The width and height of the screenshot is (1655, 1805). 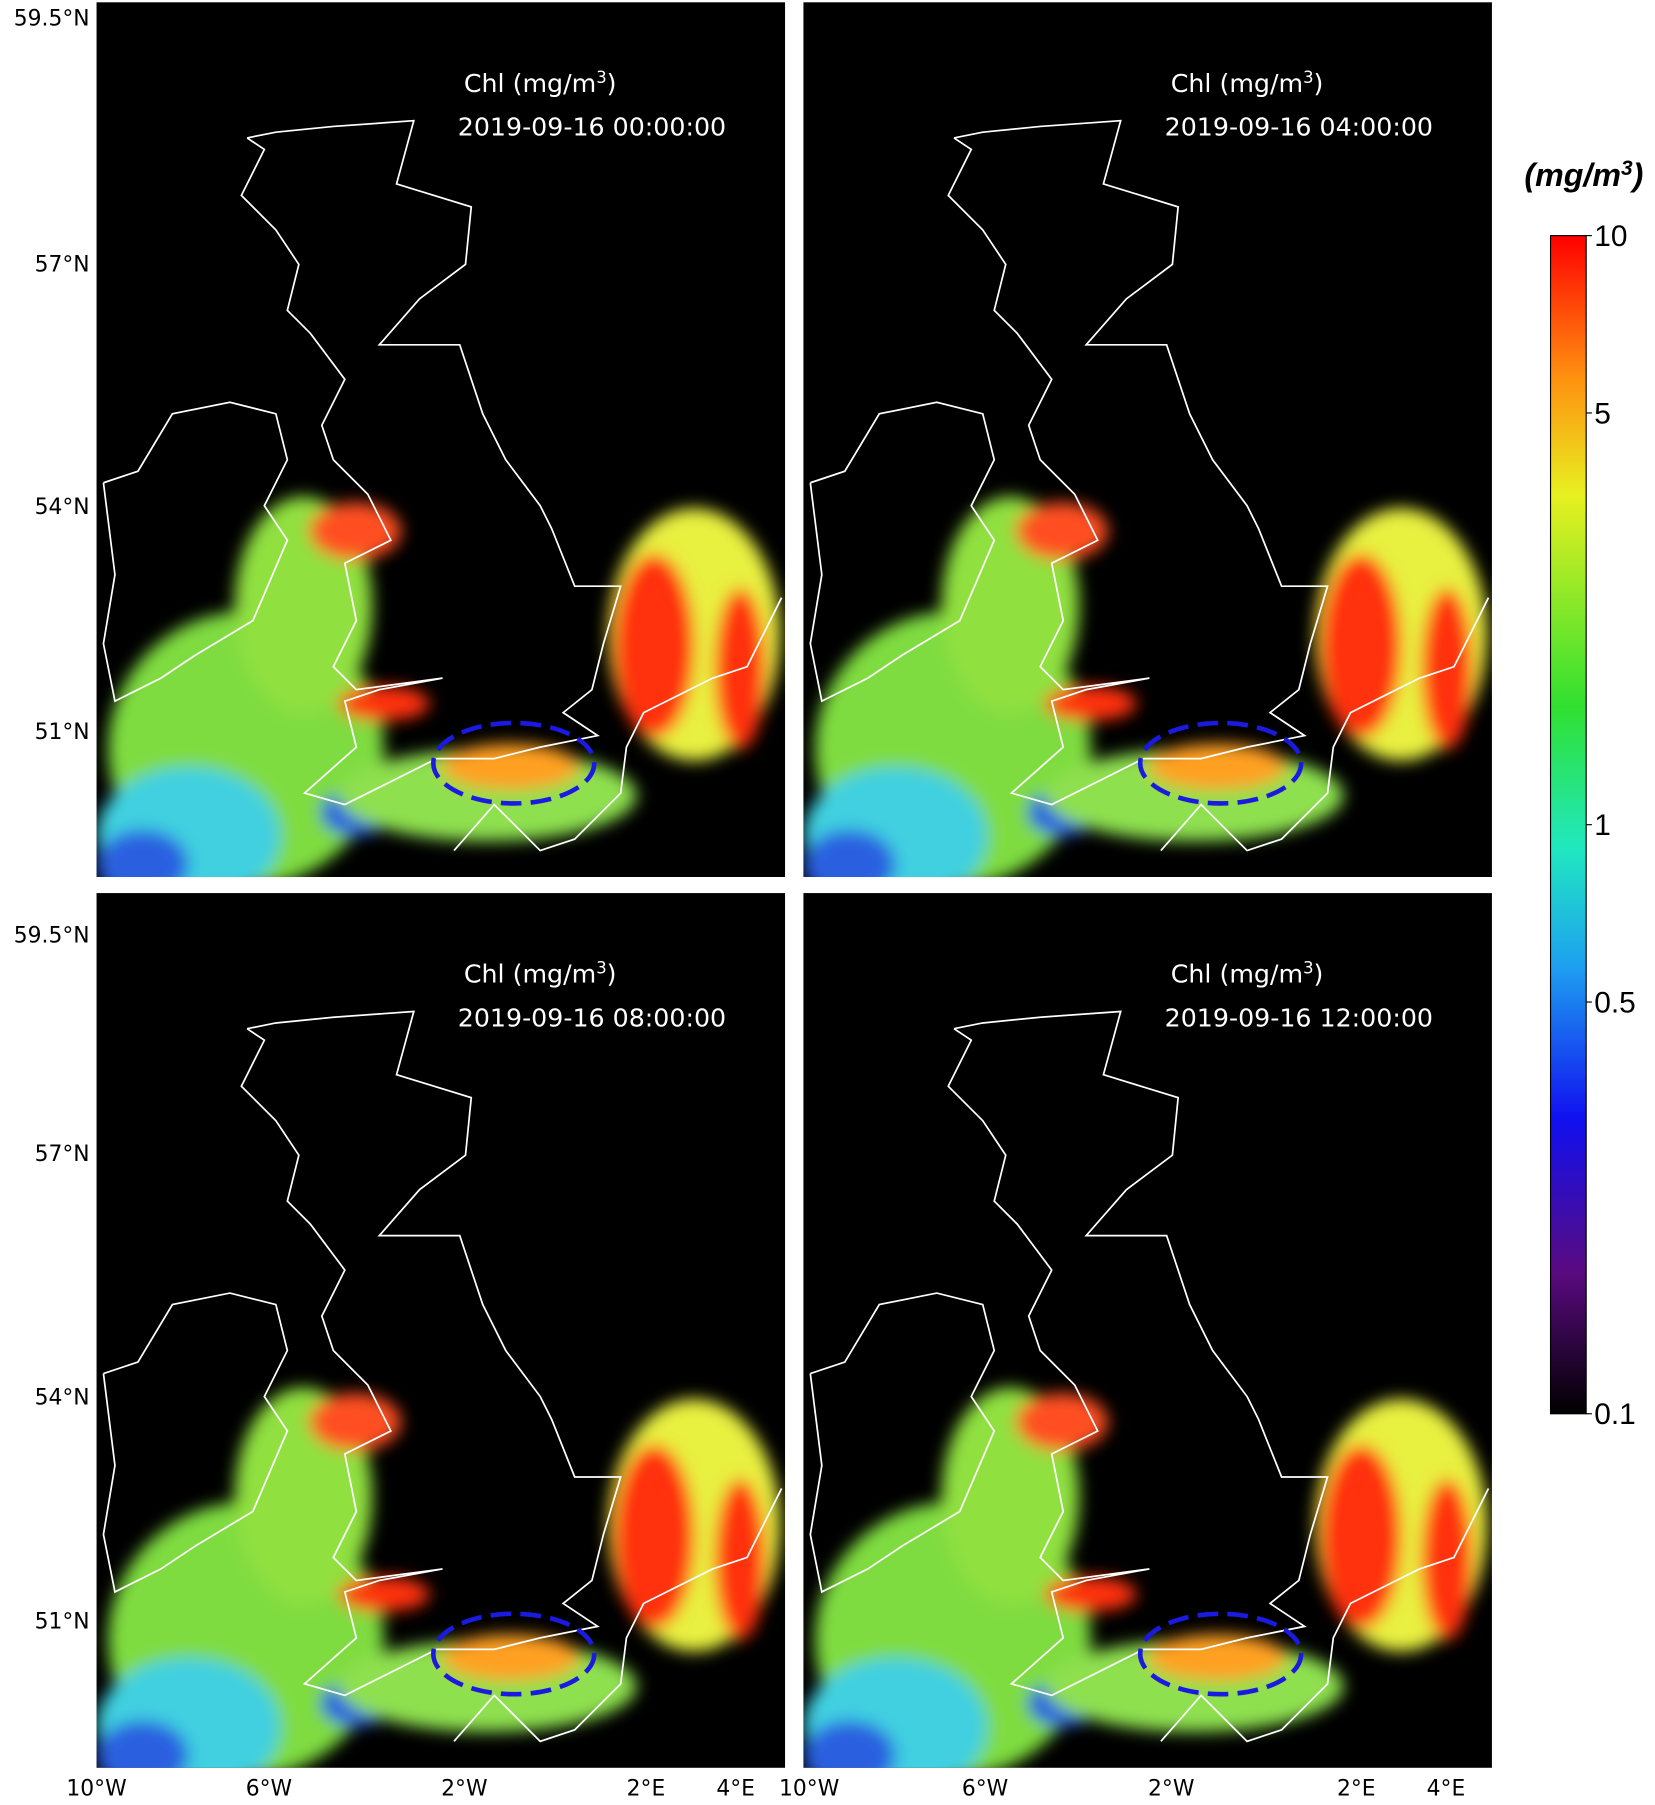 What do you see at coordinates (1602, 825) in the screenshot?
I see `colorbar-tick-label: 1` at bounding box center [1602, 825].